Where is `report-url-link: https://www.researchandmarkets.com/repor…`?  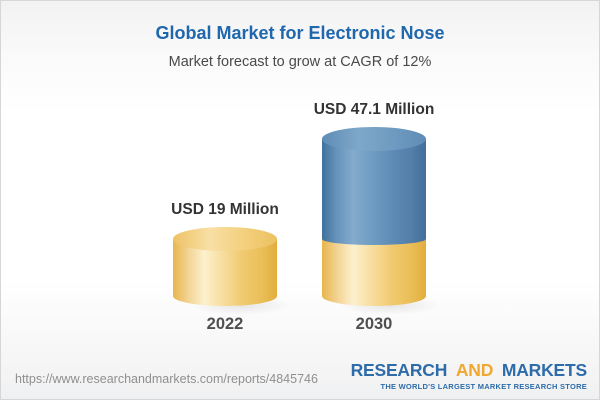
report-url-link: https://www.researchandmarkets.com/repor… is located at coordinates (166, 379).